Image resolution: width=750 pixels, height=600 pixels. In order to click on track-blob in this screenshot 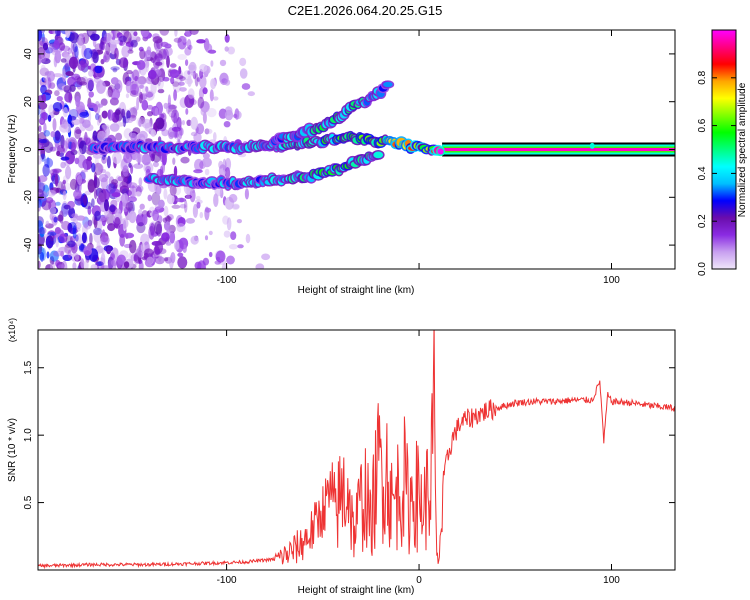, I will do `click(388, 84)`.